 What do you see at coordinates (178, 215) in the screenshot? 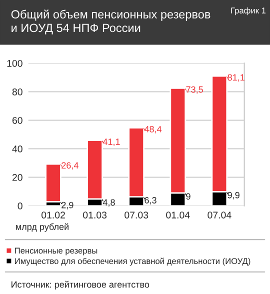
I see `x-tick-label: 01.04` at bounding box center [178, 215].